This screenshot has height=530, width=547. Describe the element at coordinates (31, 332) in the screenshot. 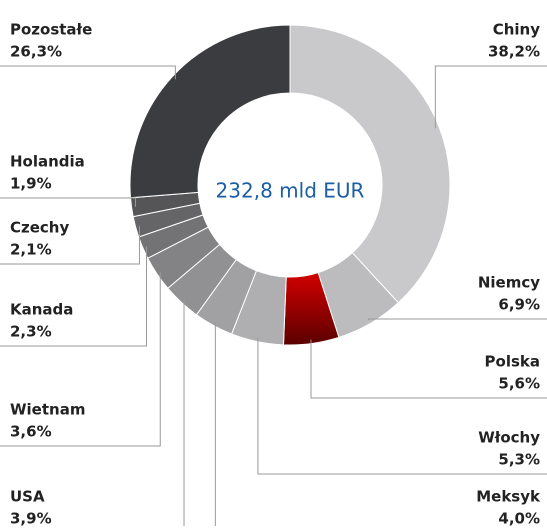

I see `value-label: 2,3%` at that location.